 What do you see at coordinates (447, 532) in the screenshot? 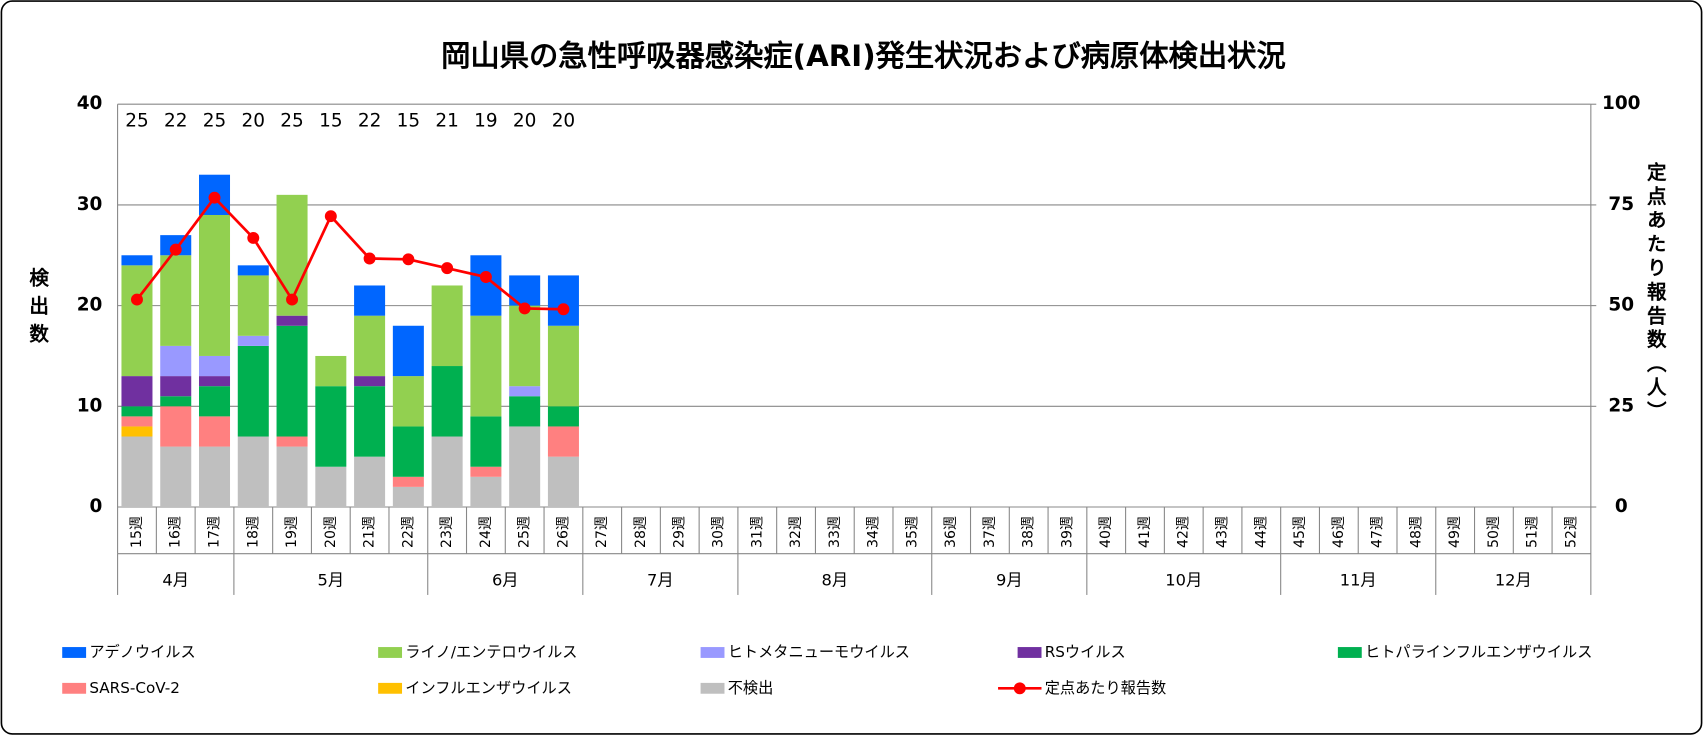
I see `x-tick-label: 23週` at bounding box center [447, 532].